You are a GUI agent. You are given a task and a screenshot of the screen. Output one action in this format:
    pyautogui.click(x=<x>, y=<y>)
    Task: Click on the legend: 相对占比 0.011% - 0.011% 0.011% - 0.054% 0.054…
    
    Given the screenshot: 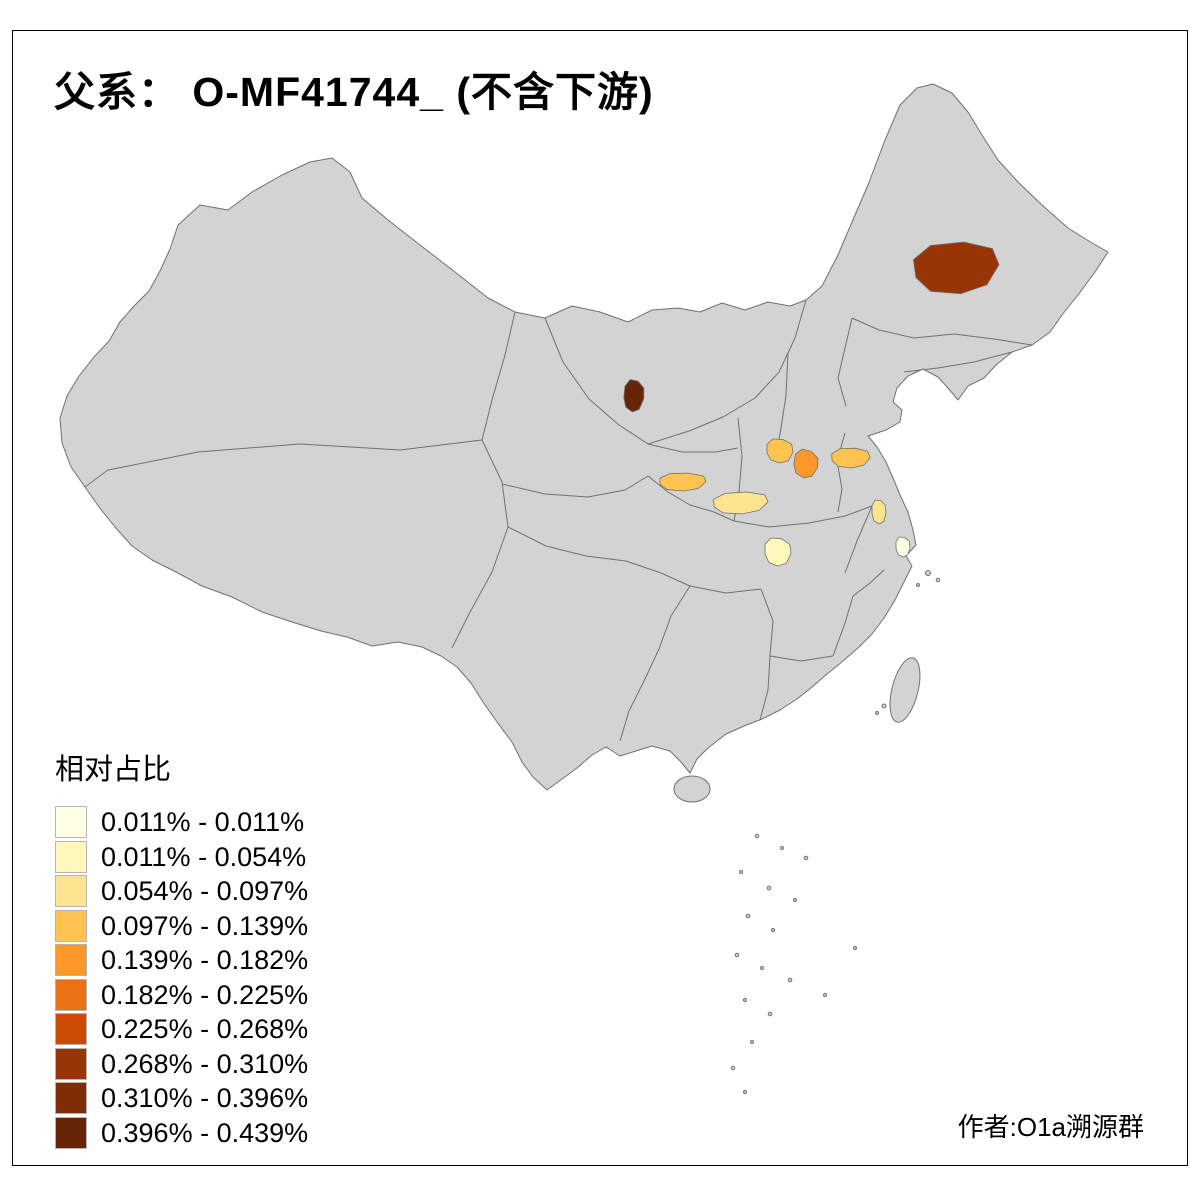 What is the action you would take?
    pyautogui.click(x=181, y=947)
    